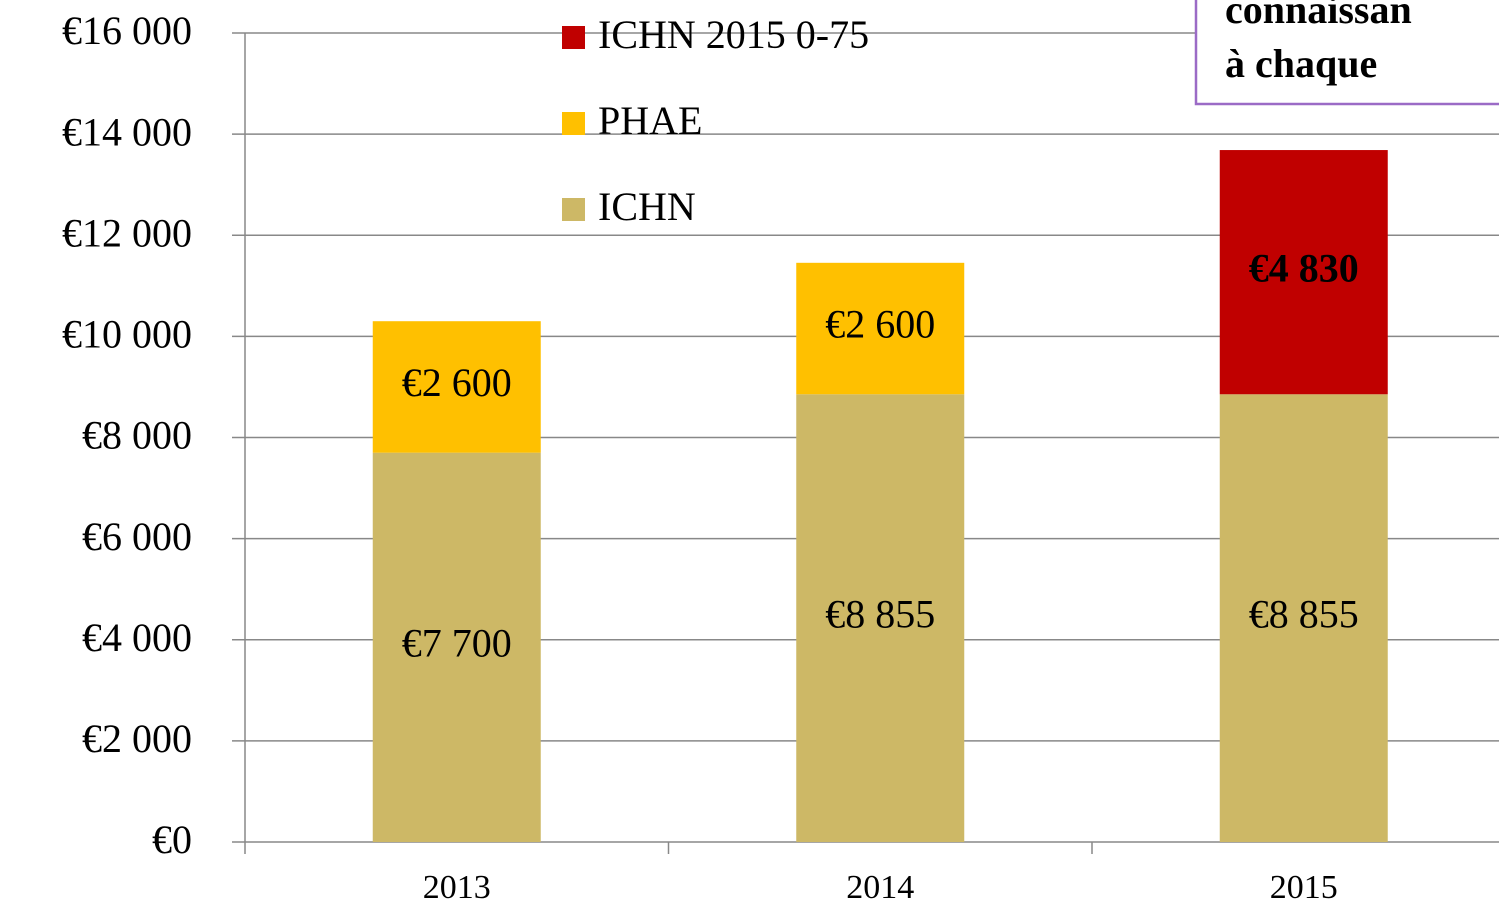 This screenshot has width=1499, height=913. What do you see at coordinates (457, 887) in the screenshot?
I see `x-tick-label: 2013` at bounding box center [457, 887].